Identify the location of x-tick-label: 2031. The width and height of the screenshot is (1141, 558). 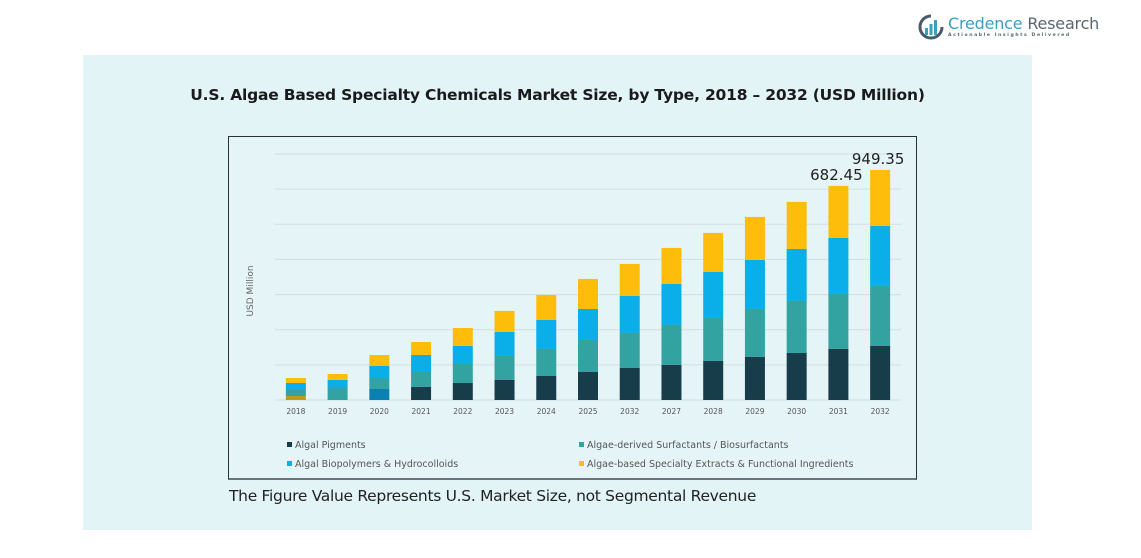
(838, 411).